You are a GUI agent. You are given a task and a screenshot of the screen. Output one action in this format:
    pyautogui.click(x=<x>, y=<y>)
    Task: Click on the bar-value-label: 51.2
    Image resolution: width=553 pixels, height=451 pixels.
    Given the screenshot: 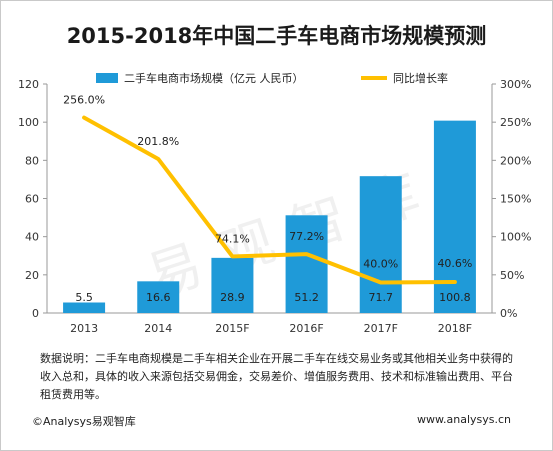 What is the action you would take?
    pyautogui.click(x=306, y=297)
    